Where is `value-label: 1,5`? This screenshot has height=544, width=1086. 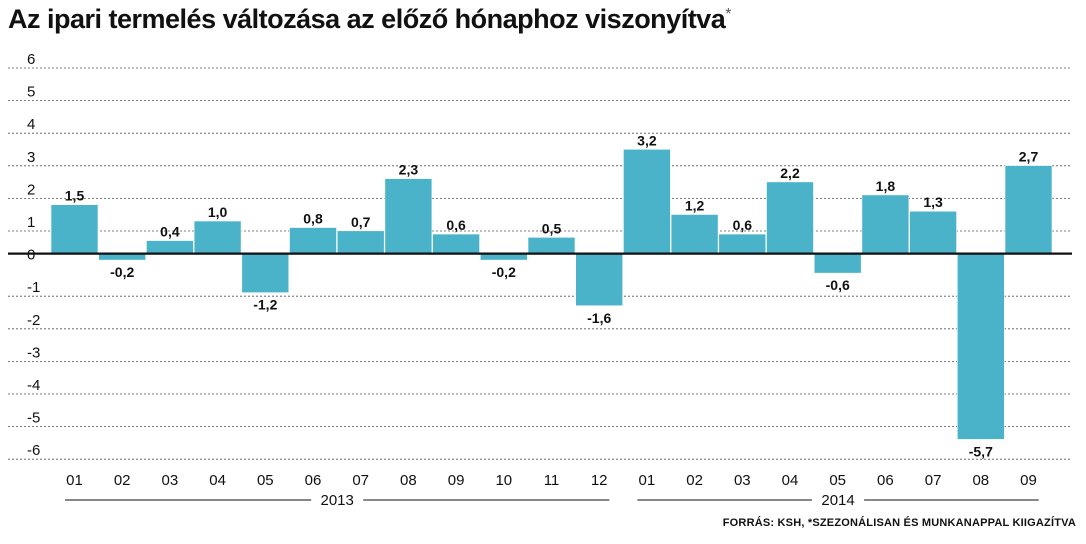 value-label: 1,5 is located at coordinates (75, 196).